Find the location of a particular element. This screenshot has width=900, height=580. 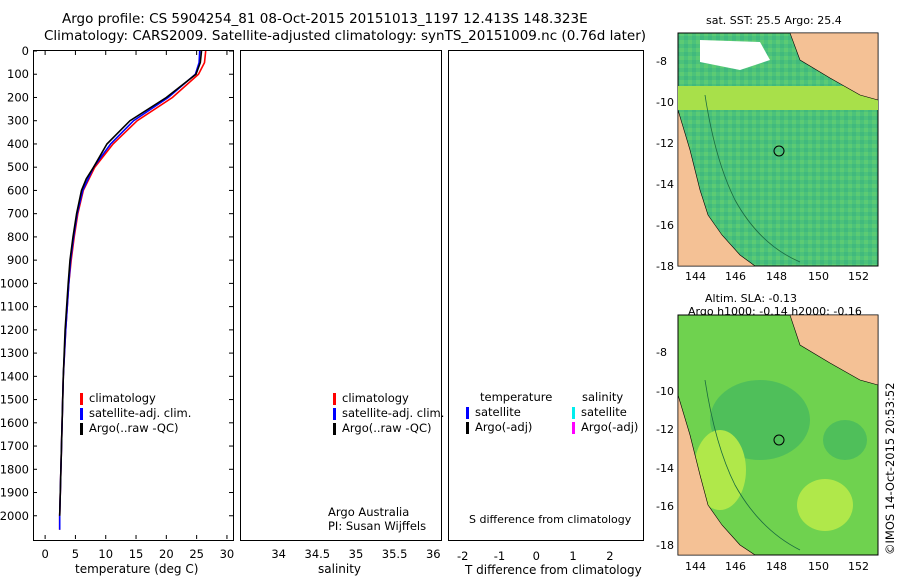

y-tick-label: 400 is located at coordinates (18, 144).